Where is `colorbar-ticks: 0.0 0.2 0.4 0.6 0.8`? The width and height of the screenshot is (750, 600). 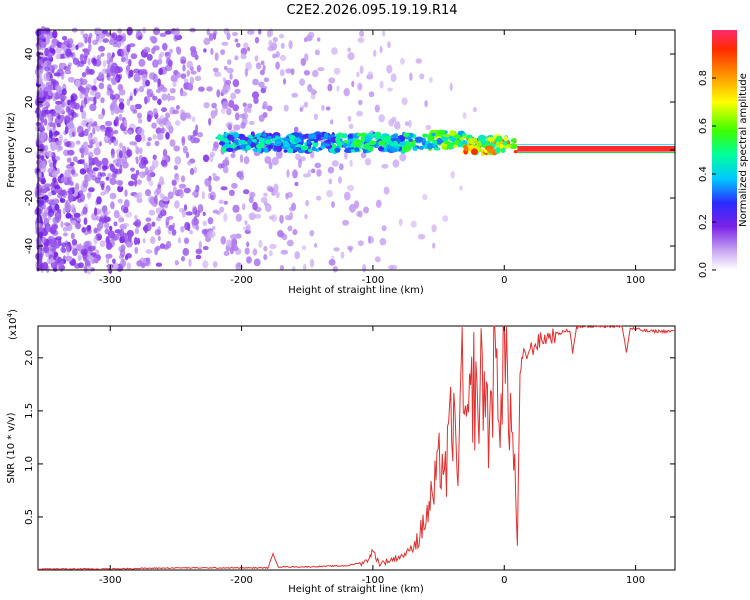 colorbar-ticks: 0.0 0.2 0.4 0.6 0.8 is located at coordinates (707, 174).